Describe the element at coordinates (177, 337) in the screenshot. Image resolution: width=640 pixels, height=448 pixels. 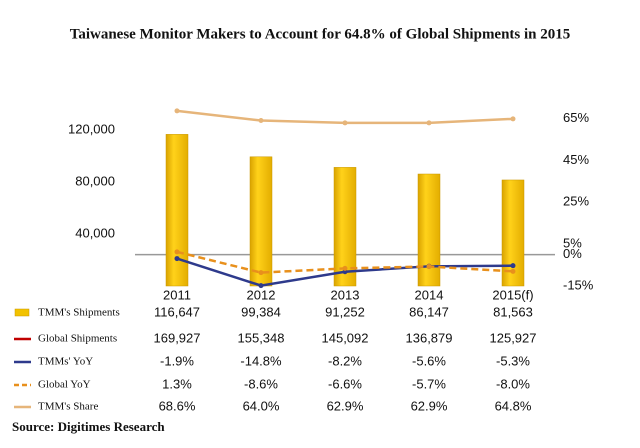
I see `table-value: 169,927` at that location.